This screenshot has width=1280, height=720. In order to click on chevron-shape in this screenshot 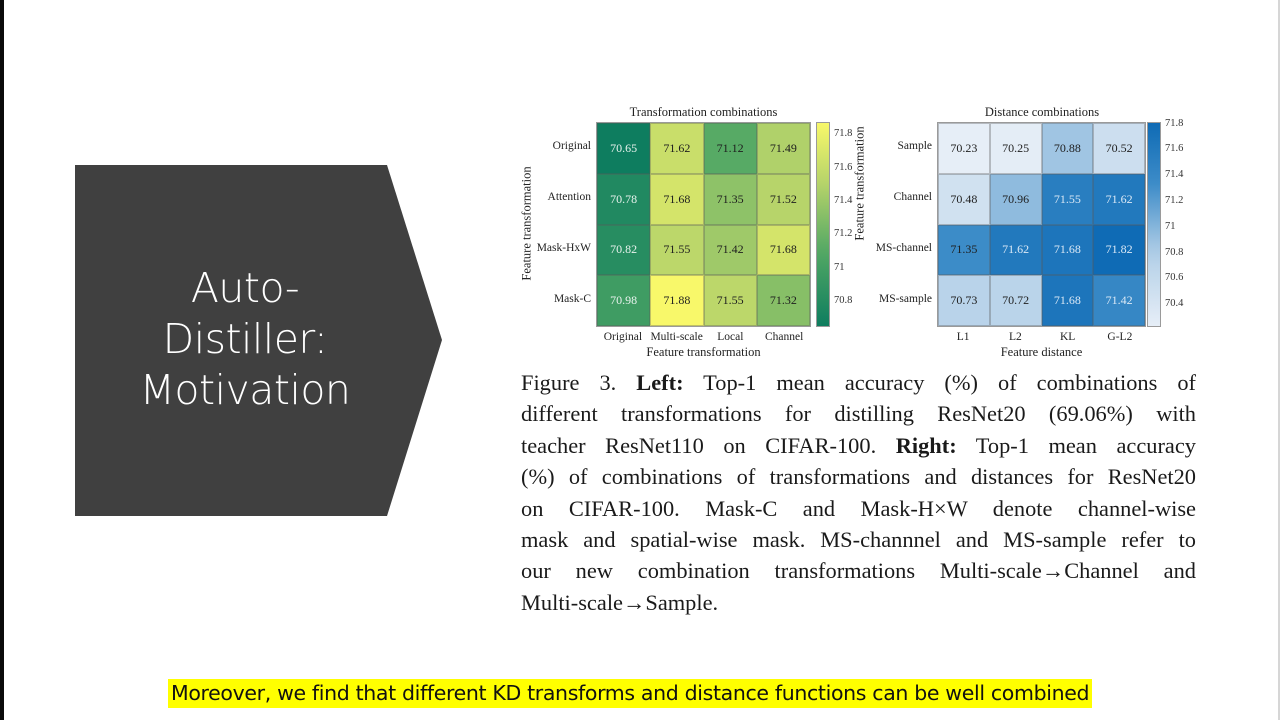, I will do `click(258, 340)`.